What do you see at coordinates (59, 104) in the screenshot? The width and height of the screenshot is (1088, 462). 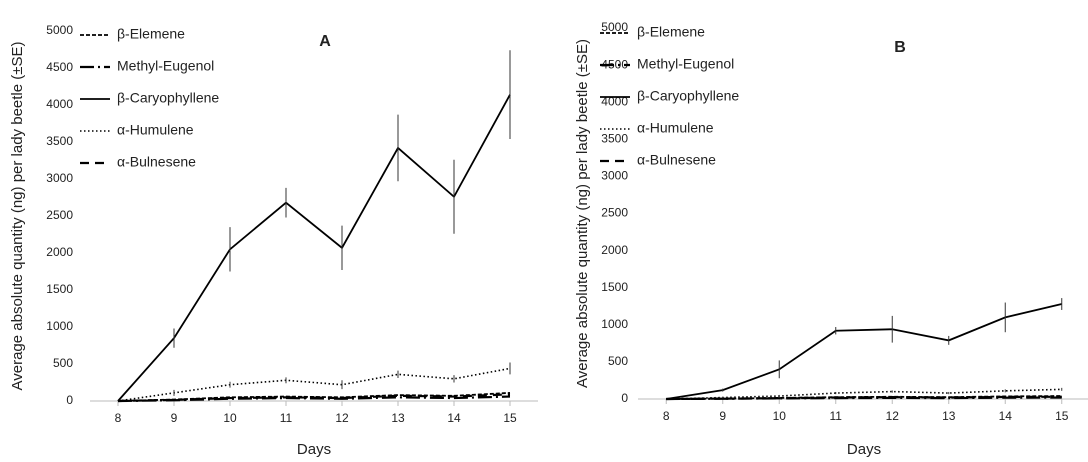 I see `y-tick-label: 4000` at bounding box center [59, 104].